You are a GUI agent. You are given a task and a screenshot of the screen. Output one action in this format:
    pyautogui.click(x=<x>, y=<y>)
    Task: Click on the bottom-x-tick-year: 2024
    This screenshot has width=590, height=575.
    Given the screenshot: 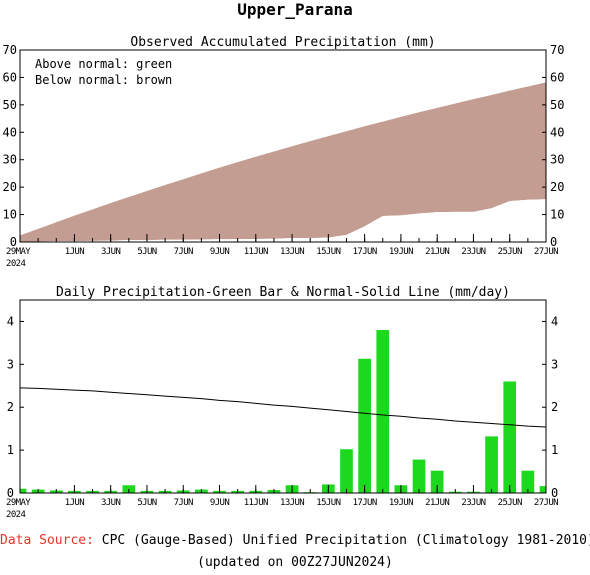 What is the action you would take?
    pyautogui.click(x=15, y=515)
    